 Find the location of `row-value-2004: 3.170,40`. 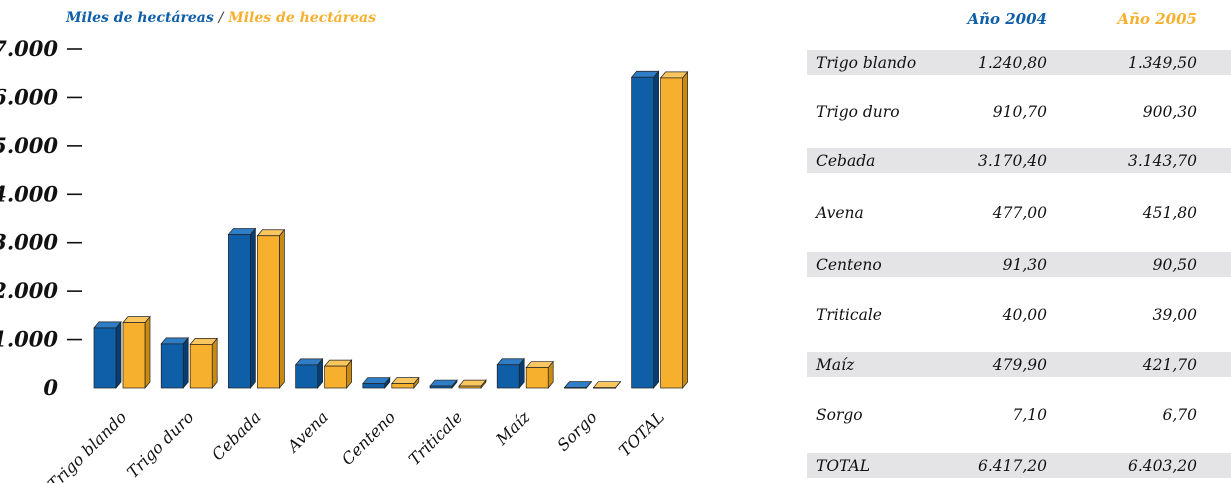

row-value-2004: 3.170,40 is located at coordinates (1012, 160).